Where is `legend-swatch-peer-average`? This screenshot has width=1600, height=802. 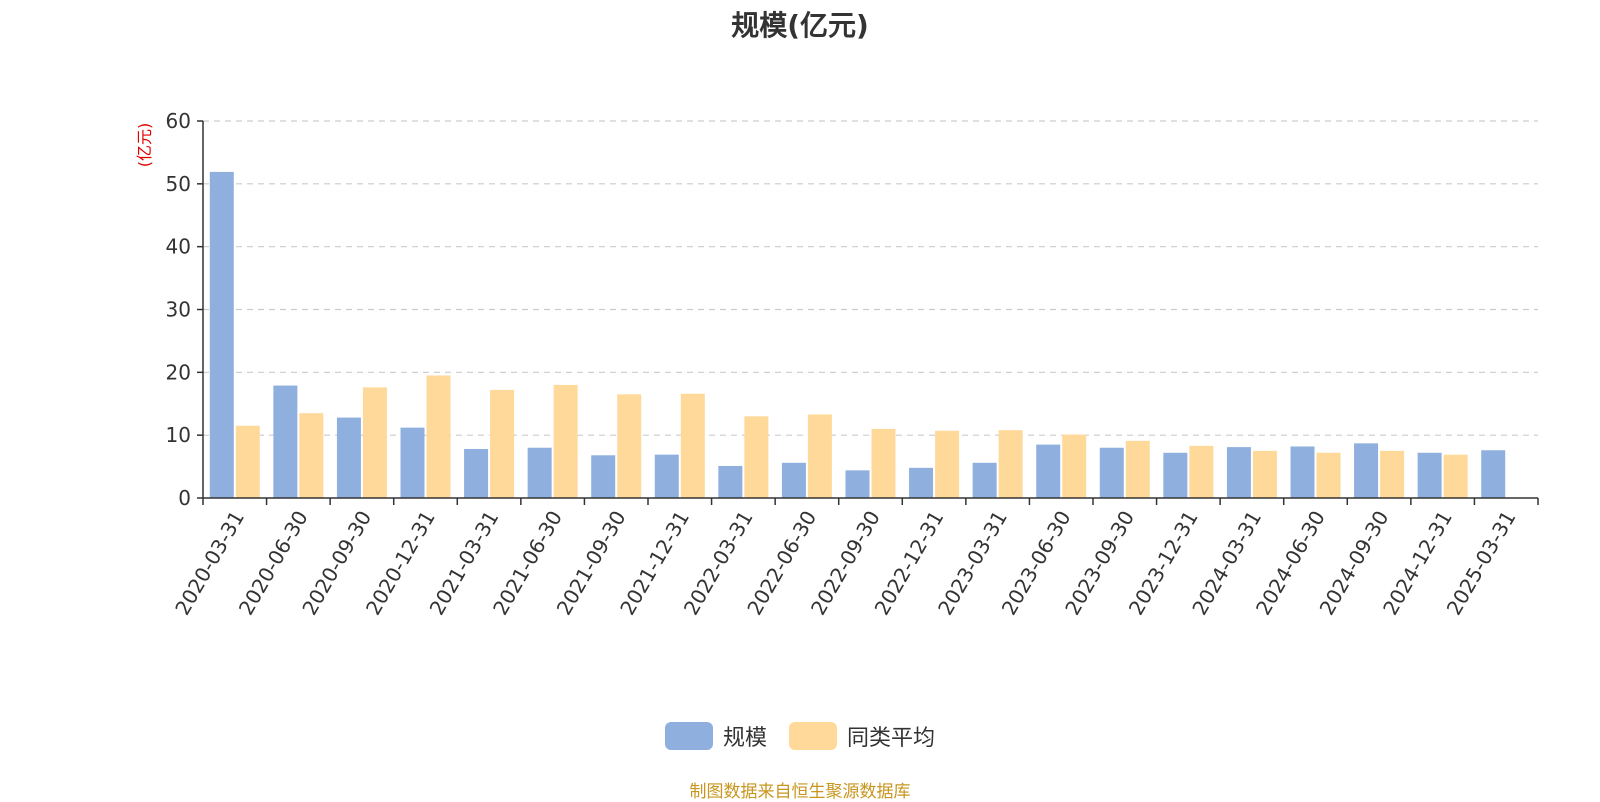 legend-swatch-peer-average is located at coordinates (813, 736).